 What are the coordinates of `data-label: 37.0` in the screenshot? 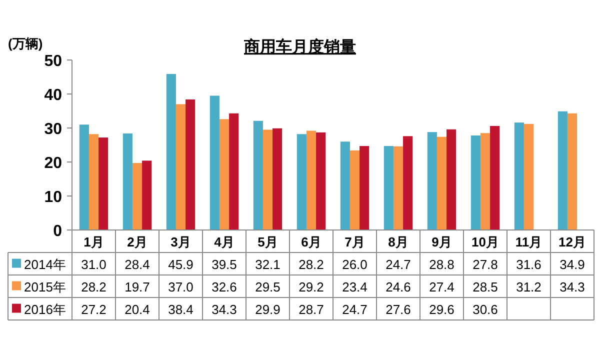 It's located at (181, 286).